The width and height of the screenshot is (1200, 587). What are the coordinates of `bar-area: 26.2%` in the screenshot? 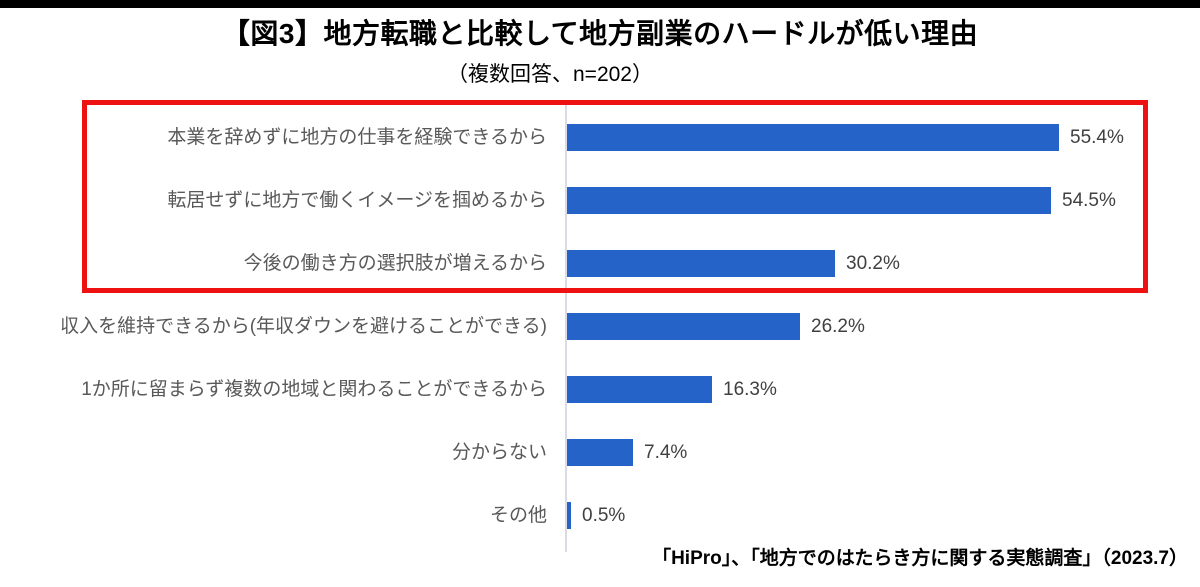 It's located at (716, 326).